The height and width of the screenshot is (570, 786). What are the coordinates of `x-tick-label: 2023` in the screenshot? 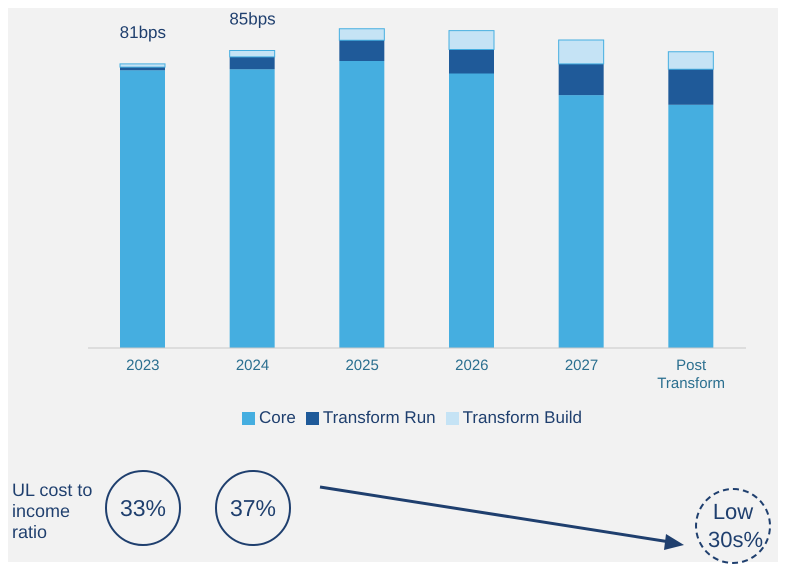 It's located at (143, 365).